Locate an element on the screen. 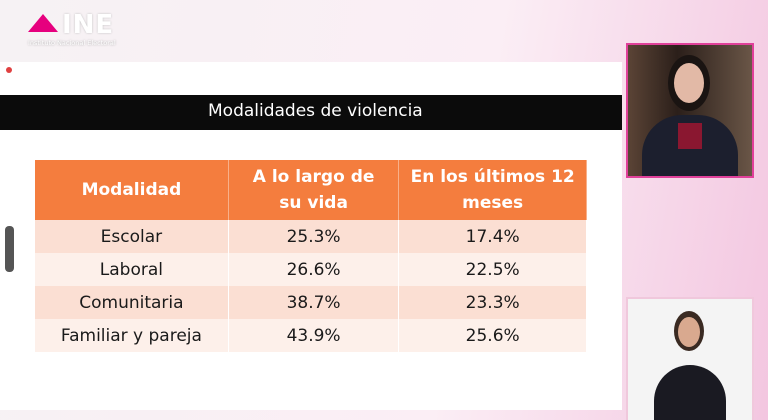  logo-subtitle: Instituto Nacional Electoral is located at coordinates (72, 43).